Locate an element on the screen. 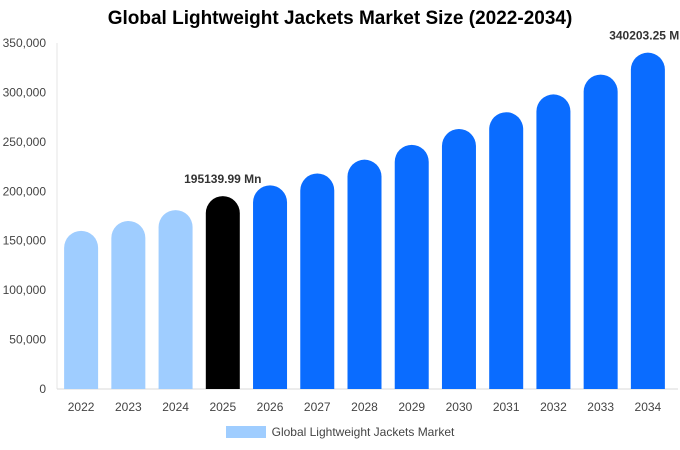 This screenshot has height=450, width=680. y-tick-label: 300,000 is located at coordinates (25, 92).